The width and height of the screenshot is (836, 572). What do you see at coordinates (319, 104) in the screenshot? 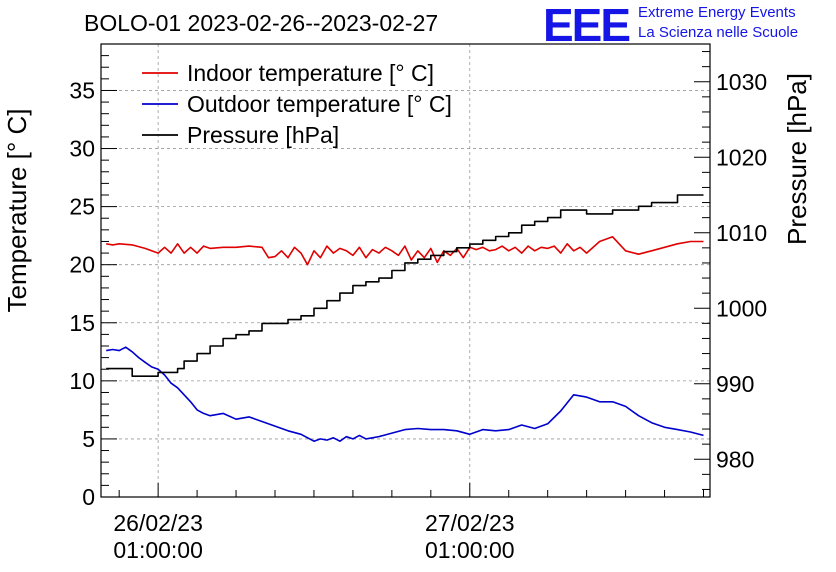
I see `legend-outdoor-label: Outdoor temperature [° C]` at bounding box center [319, 104].